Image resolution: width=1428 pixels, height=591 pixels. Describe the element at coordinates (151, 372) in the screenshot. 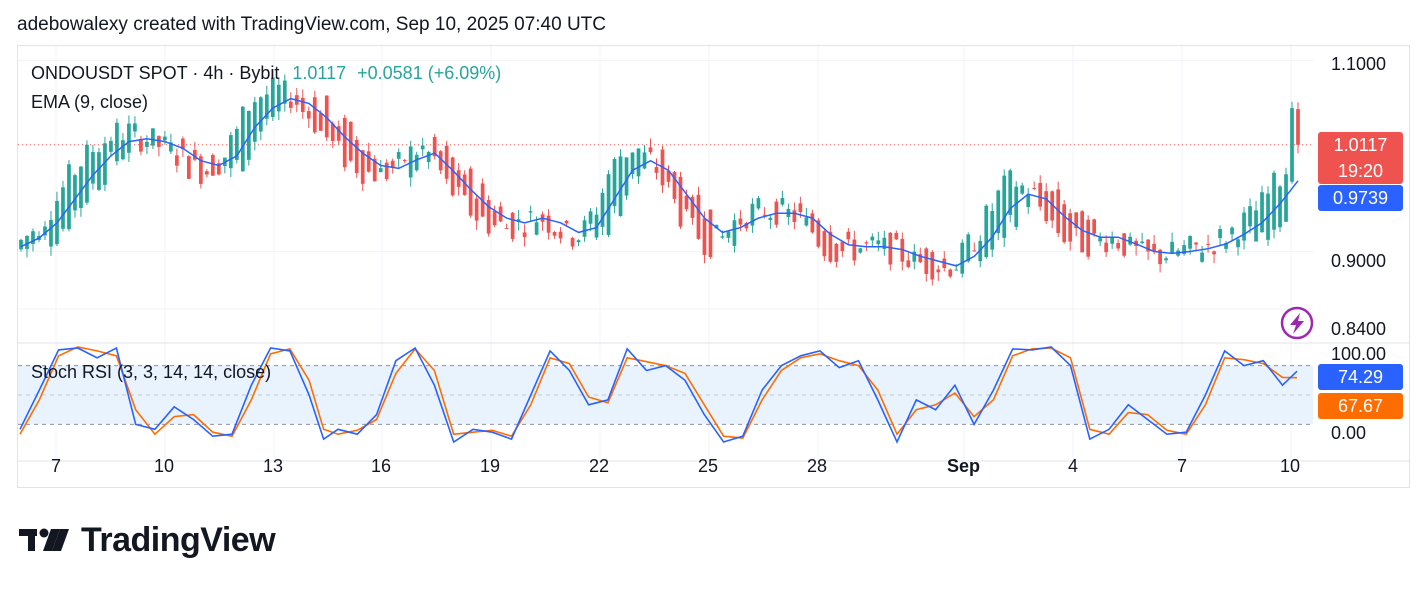

I see `stoch-rsi-legend: Stoch RSI (3, 3, 14, 14, close)` at that location.